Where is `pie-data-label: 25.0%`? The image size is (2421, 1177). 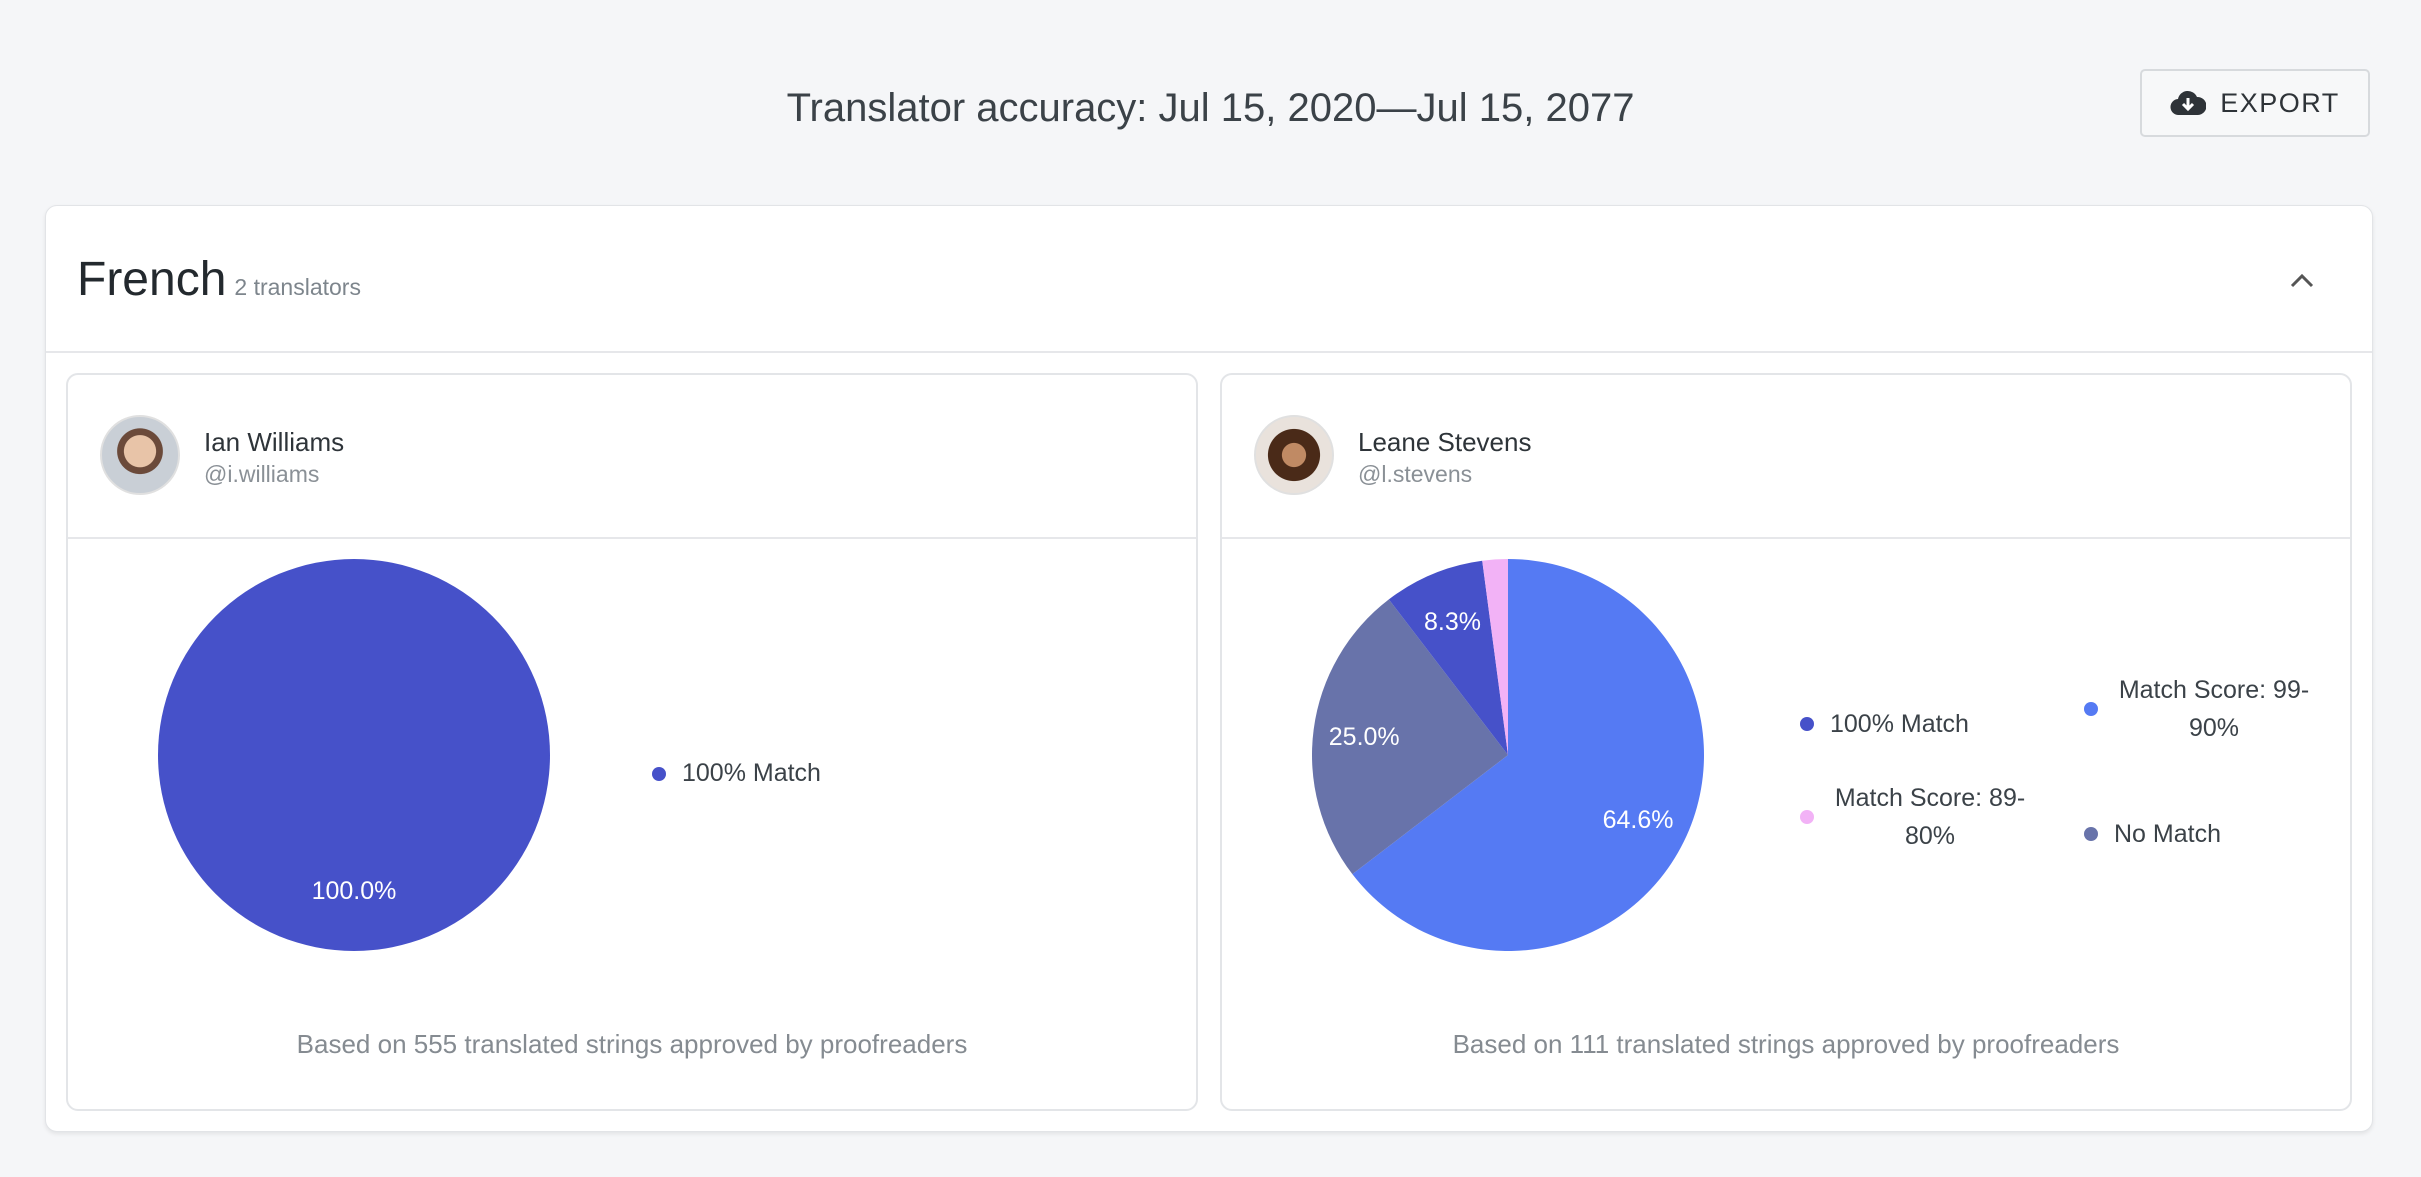 pie-data-label: 25.0% is located at coordinates (1364, 737).